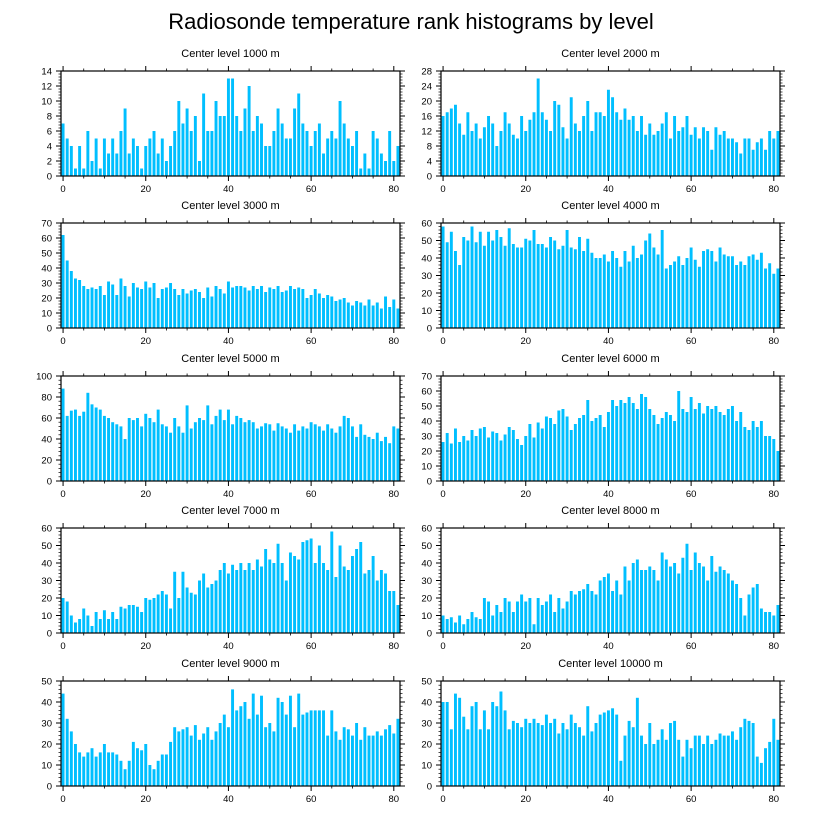  Describe the element at coordinates (426, 276) in the screenshot. I see `y-tick-label: 30` at that location.